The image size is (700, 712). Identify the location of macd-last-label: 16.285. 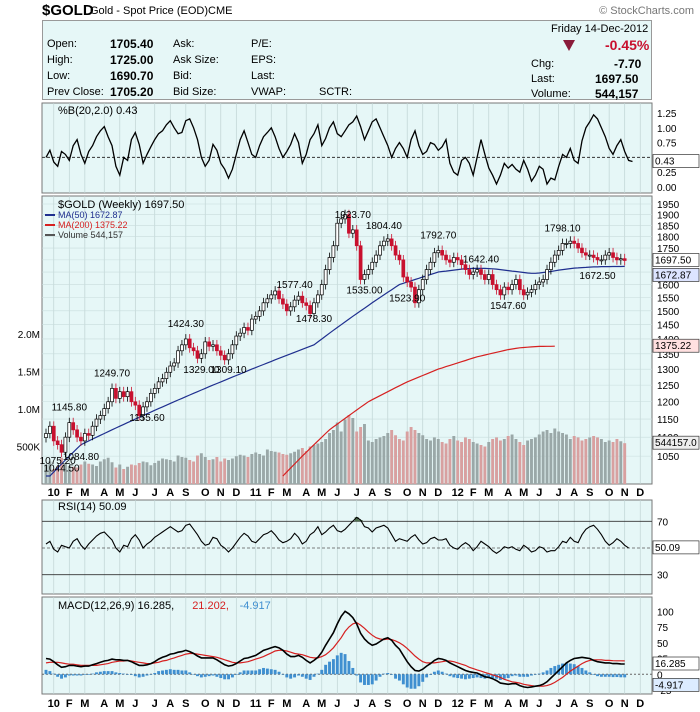
(670, 664).